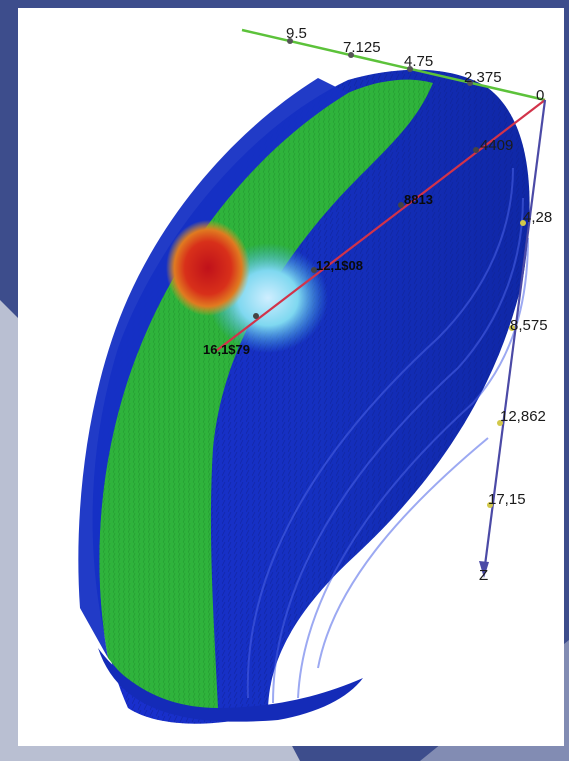 This screenshot has width=569, height=761. What do you see at coordinates (208, 268) in the screenshot?
I see `stress-hotspot` at bounding box center [208, 268].